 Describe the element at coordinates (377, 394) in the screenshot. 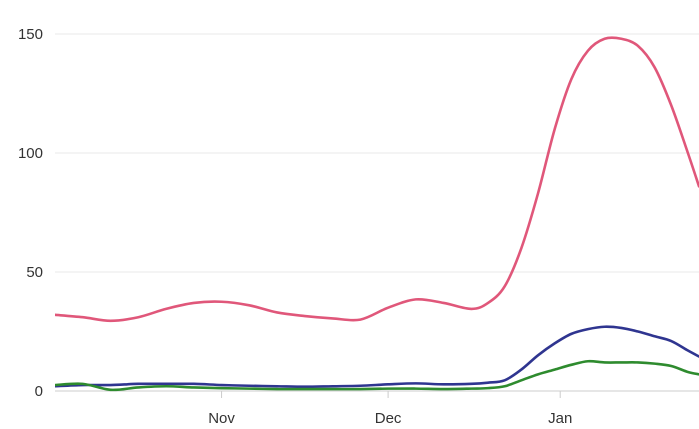

I see `x-axis` at that location.